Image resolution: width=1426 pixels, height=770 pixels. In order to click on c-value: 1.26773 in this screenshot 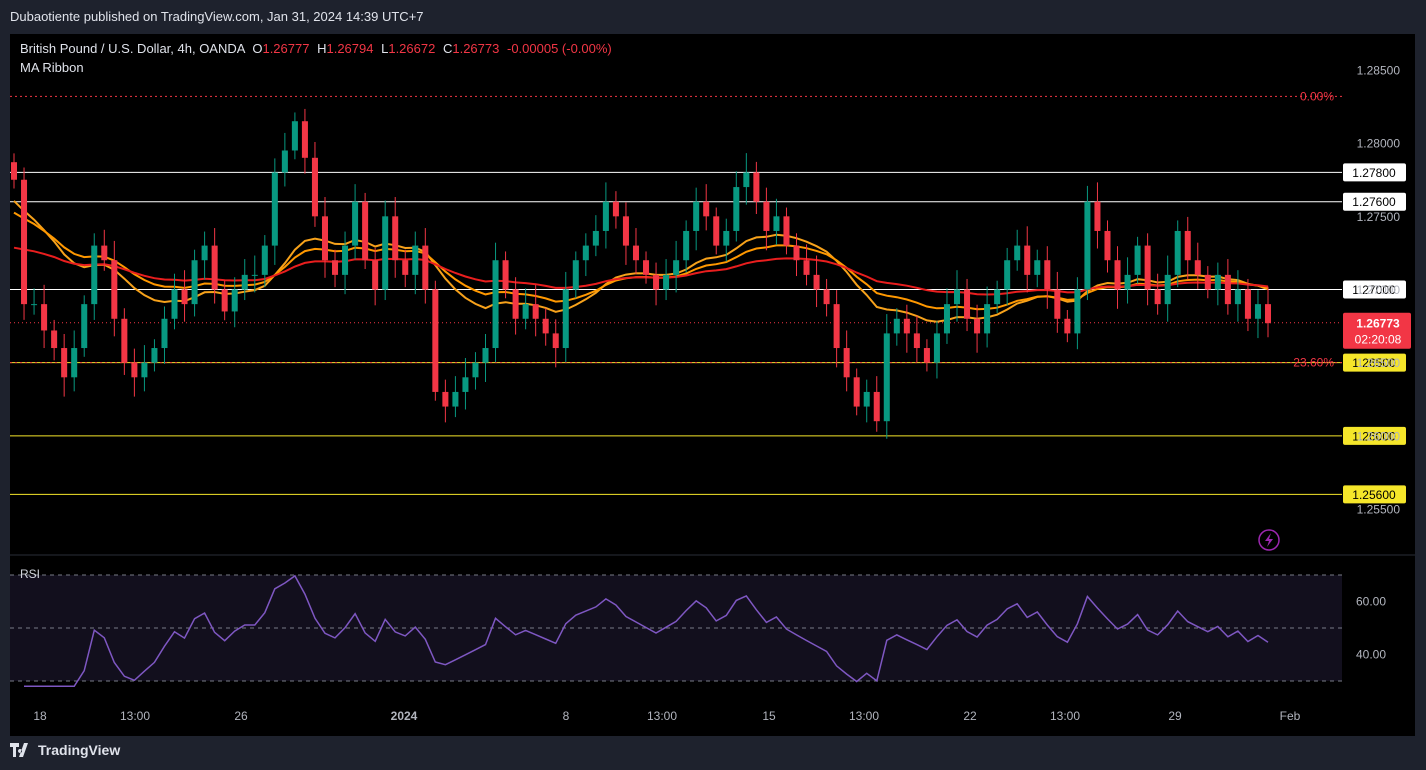, I will do `click(476, 48)`.